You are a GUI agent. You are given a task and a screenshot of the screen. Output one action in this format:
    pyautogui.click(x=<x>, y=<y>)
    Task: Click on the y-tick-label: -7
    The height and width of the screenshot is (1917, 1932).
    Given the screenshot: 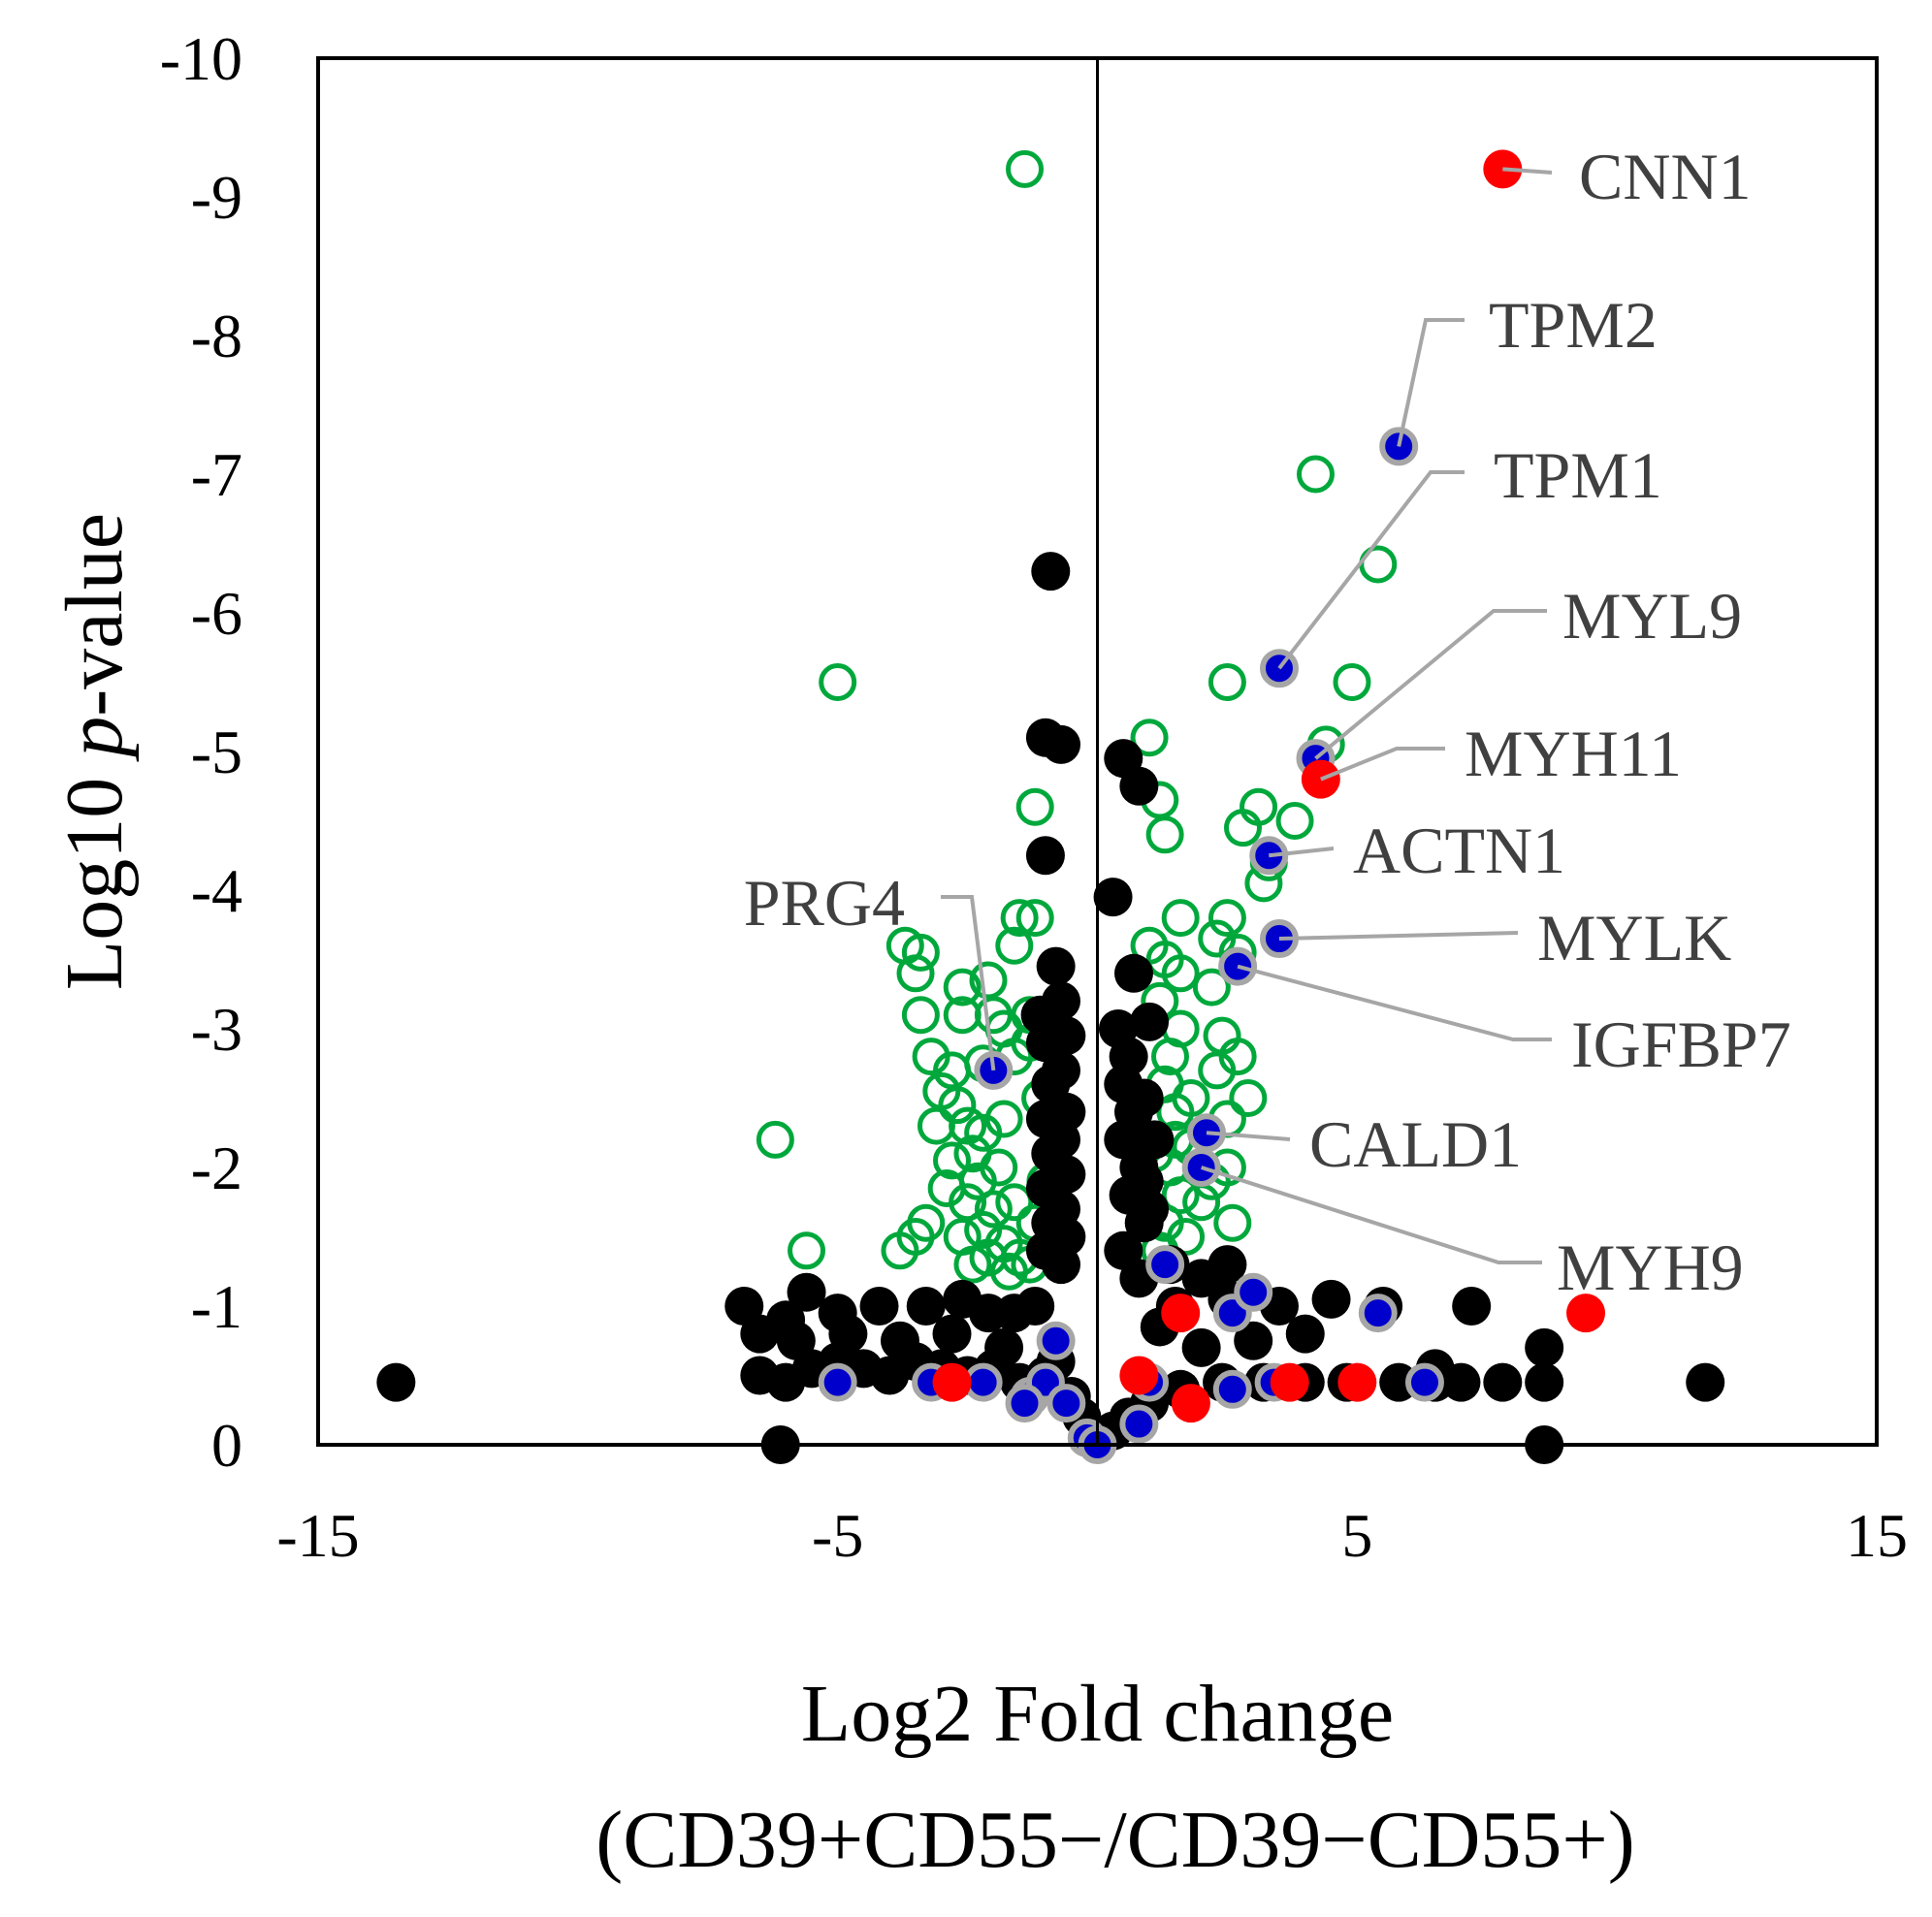 What is the action you would take?
    pyautogui.click(x=216, y=475)
    